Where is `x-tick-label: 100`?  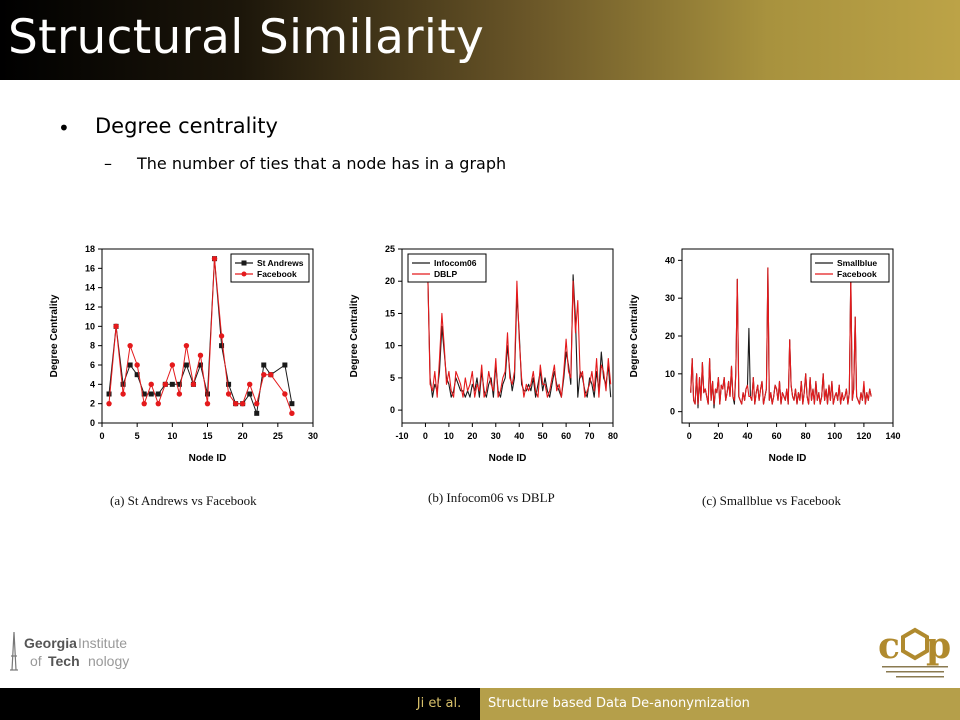 x-tick-label: 100 is located at coordinates (834, 436).